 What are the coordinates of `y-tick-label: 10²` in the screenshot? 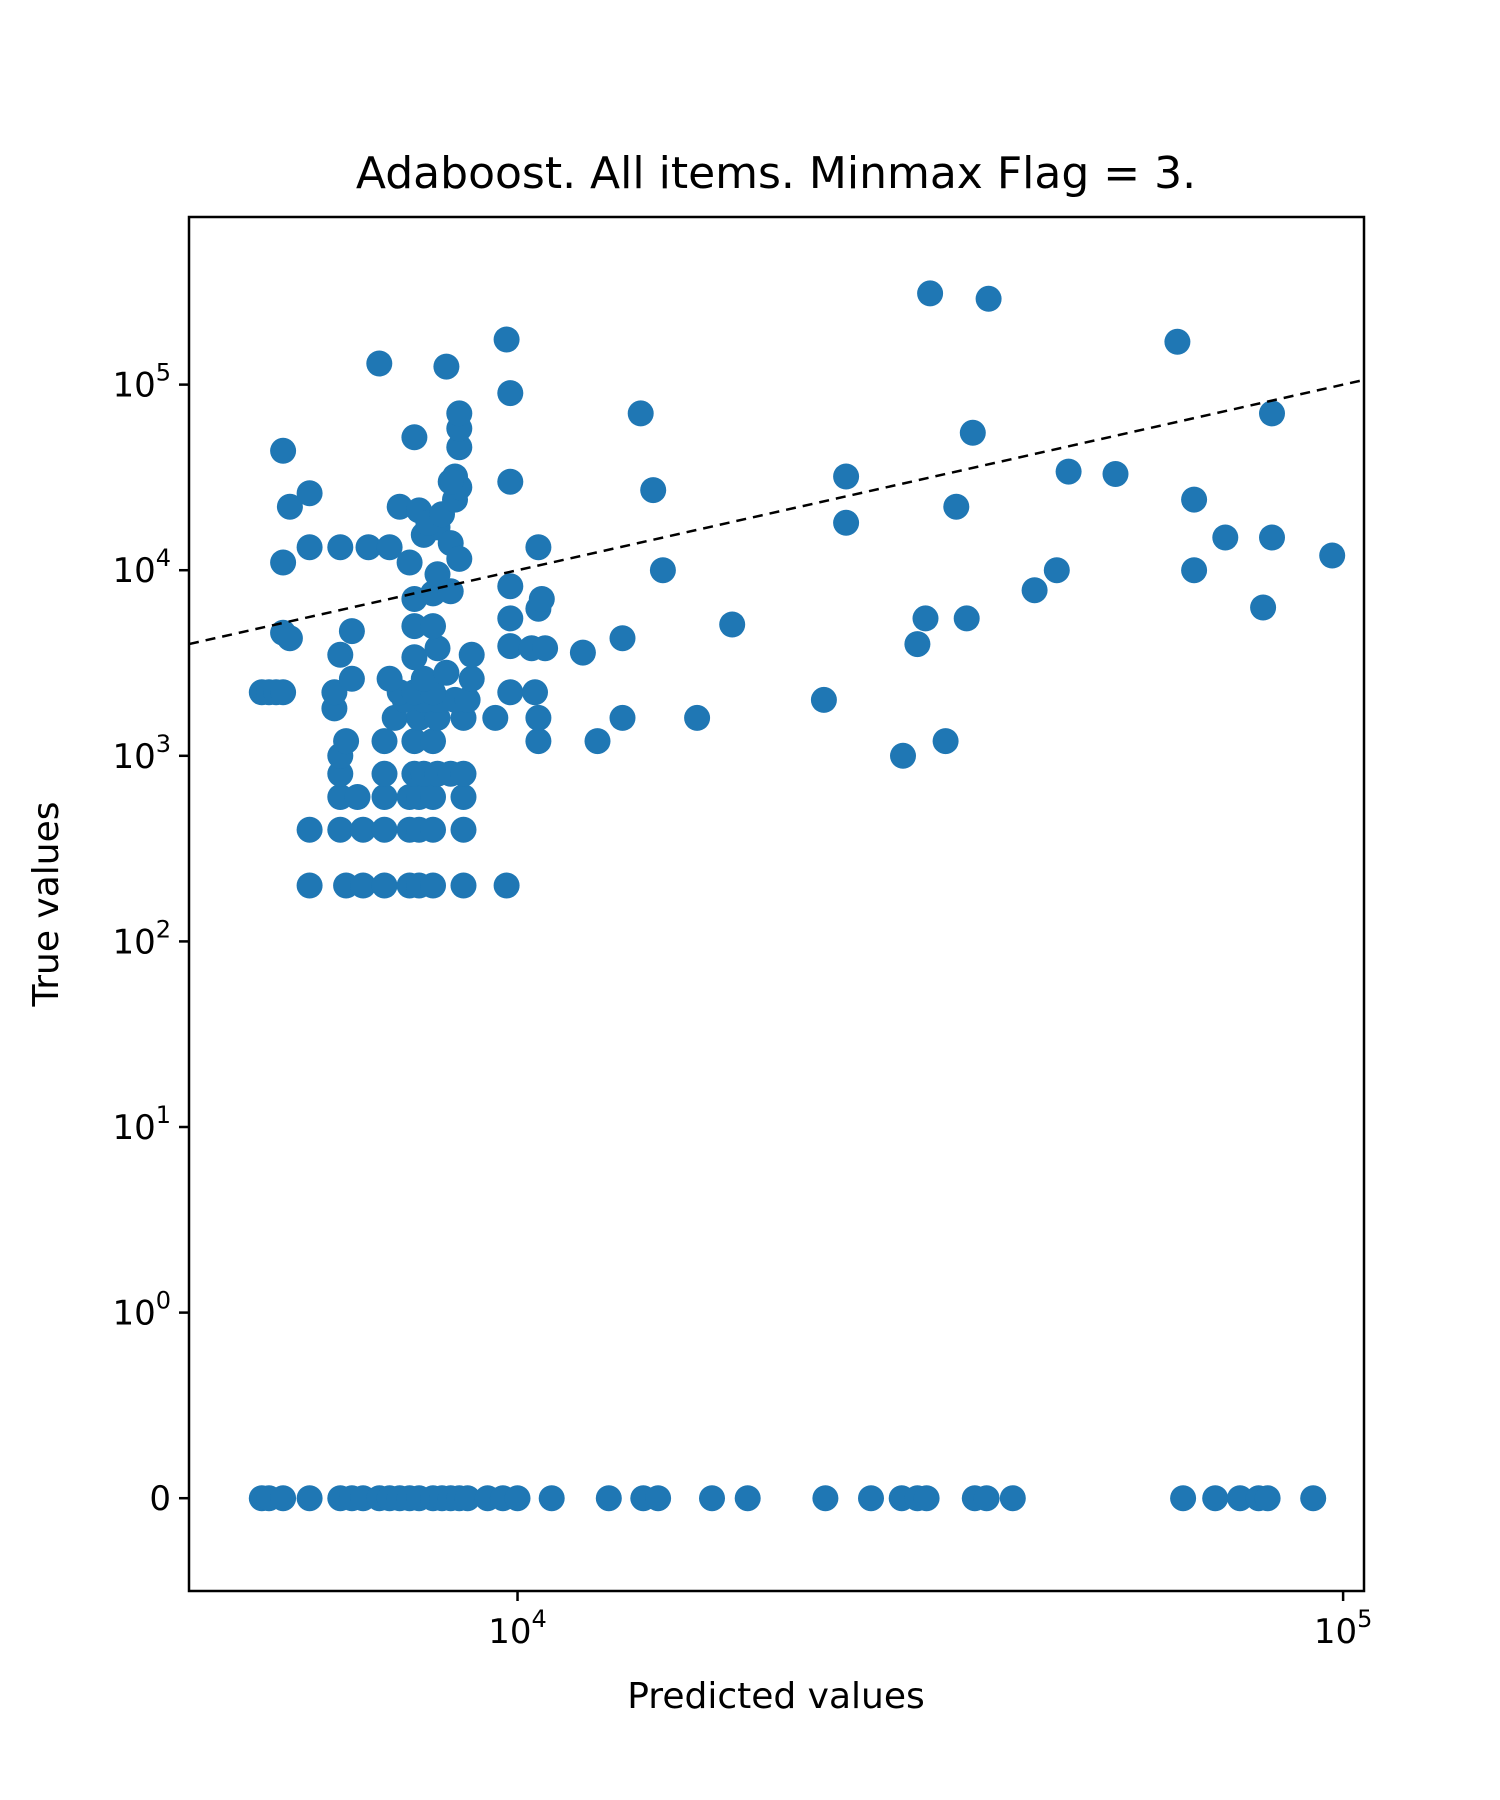 It's located at (141, 938).